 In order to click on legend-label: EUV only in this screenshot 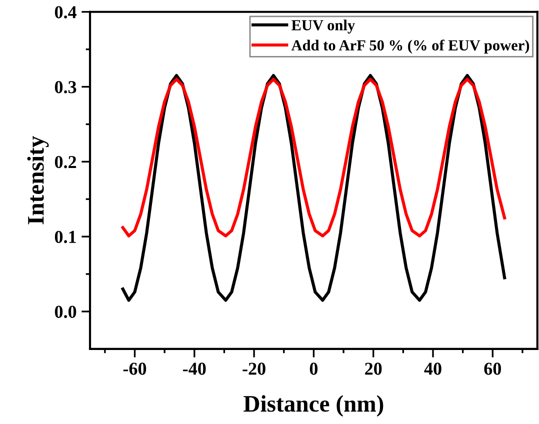, I will do `click(323, 27)`.